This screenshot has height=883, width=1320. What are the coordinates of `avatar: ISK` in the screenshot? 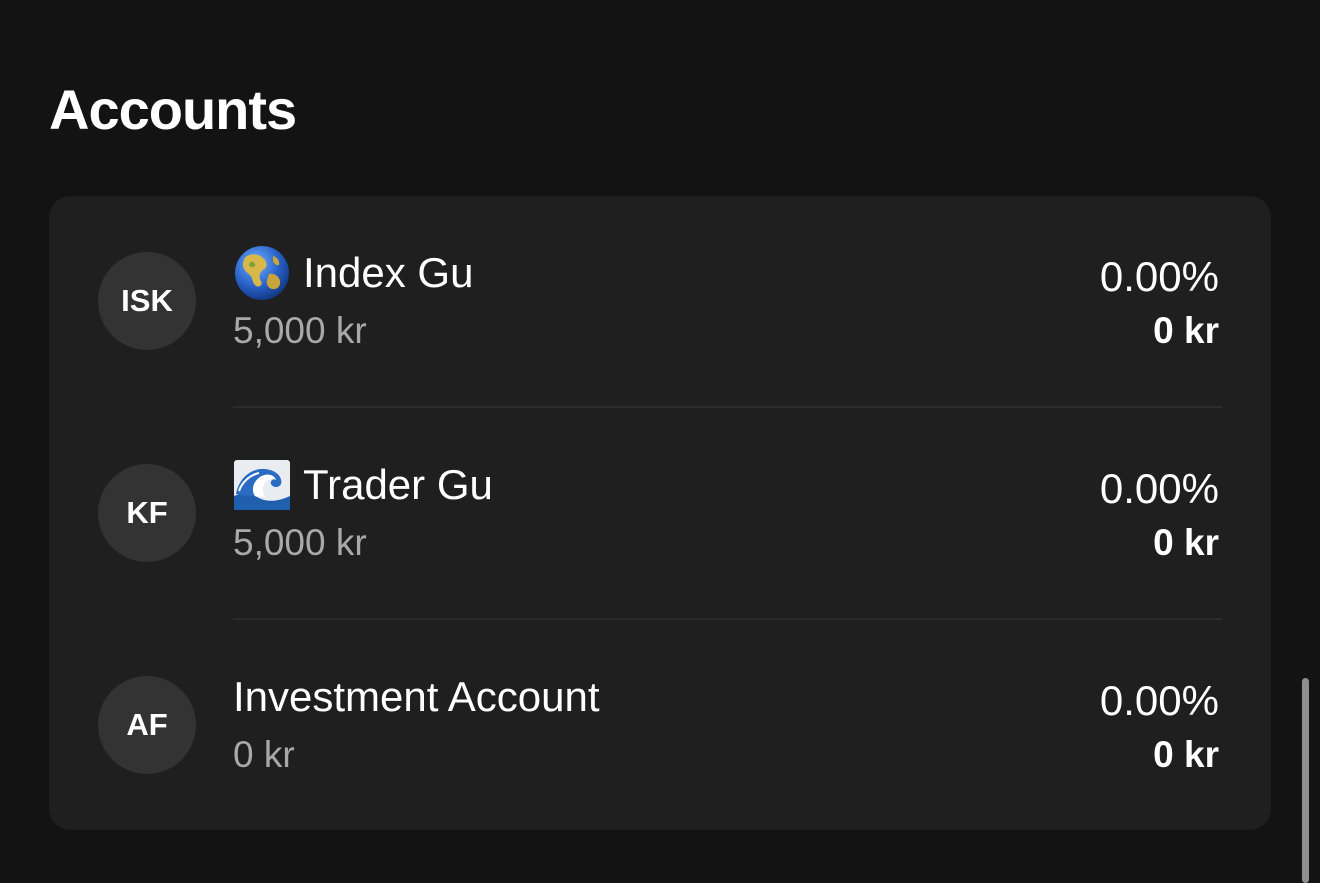 It's located at (147, 301).